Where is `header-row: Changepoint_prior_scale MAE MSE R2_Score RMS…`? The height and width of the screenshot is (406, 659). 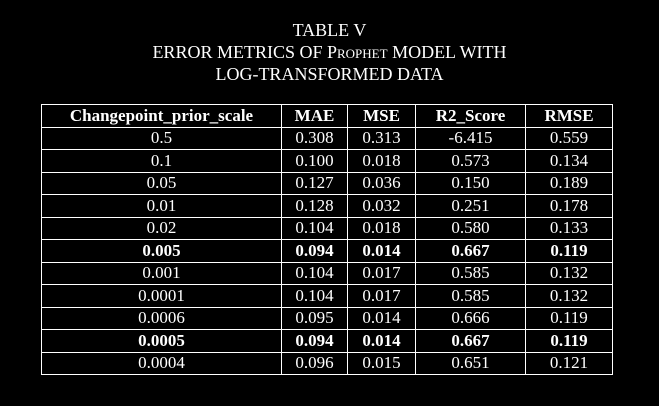 header-row: Changepoint_prior_scale MAE MSE R2_Score RMS… is located at coordinates (327, 116).